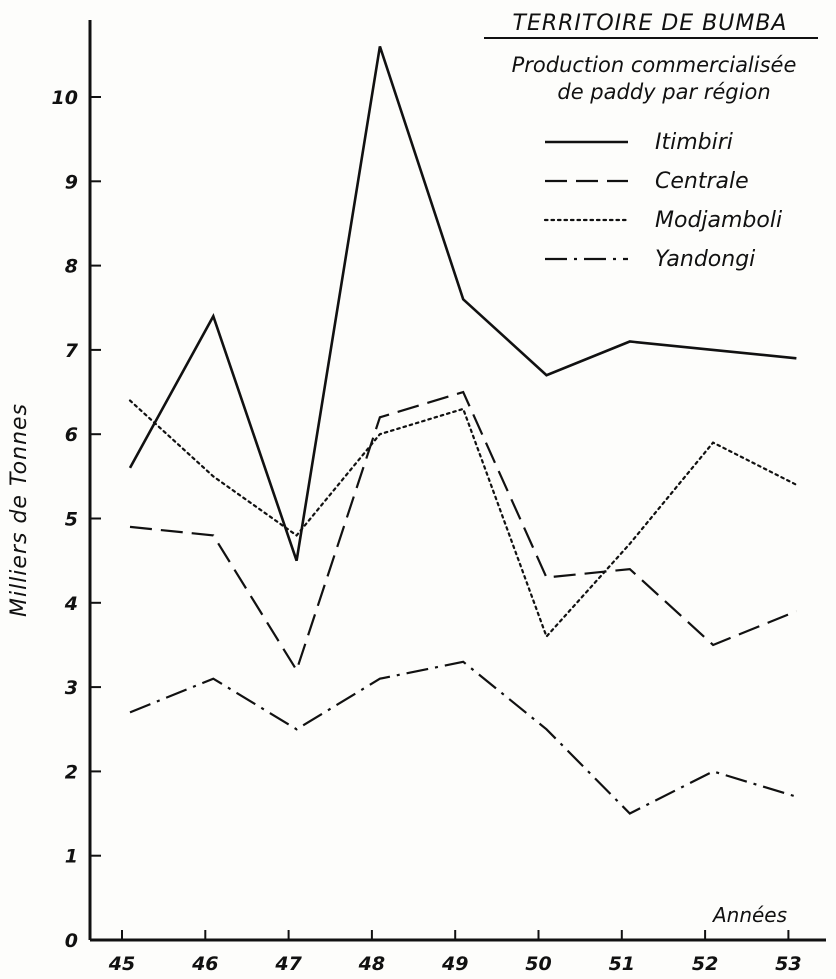  Describe the element at coordinates (19, 510) in the screenshot. I see `y-axis-label: Milliers de Tonnes` at that location.